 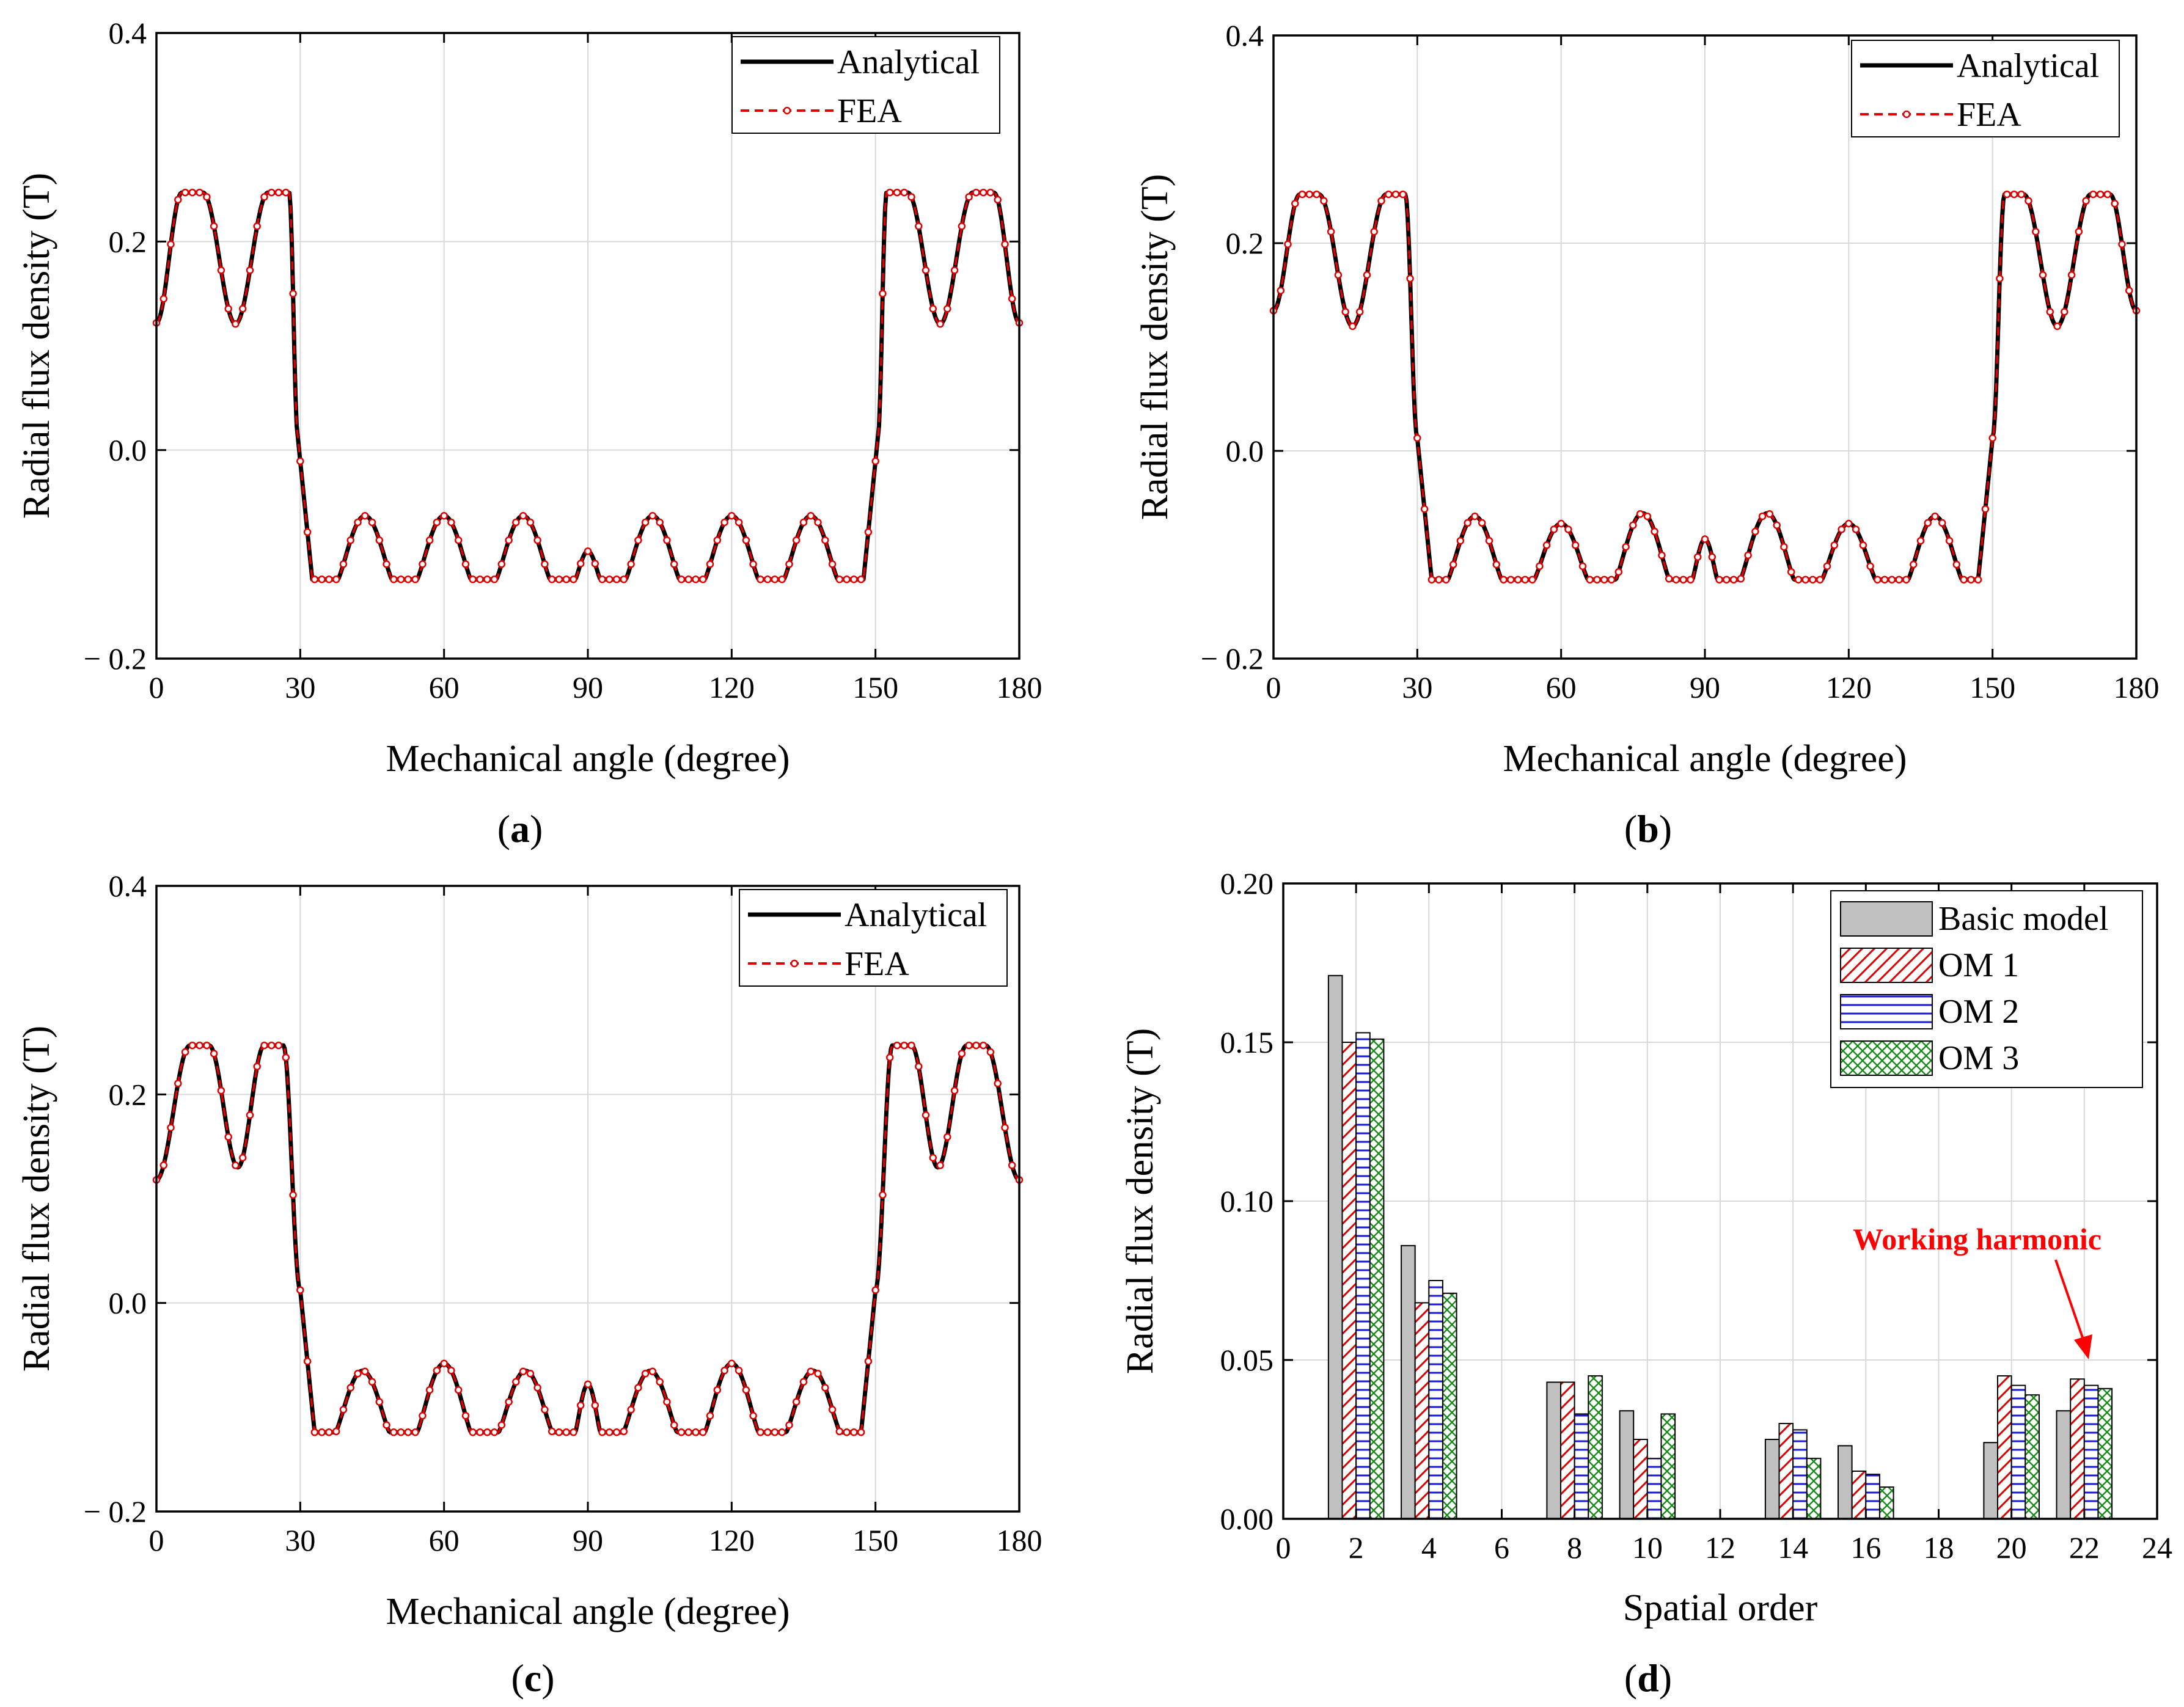 What do you see at coordinates (1990, 1480) in the screenshot?
I see `bar-basic-model` at bounding box center [1990, 1480].